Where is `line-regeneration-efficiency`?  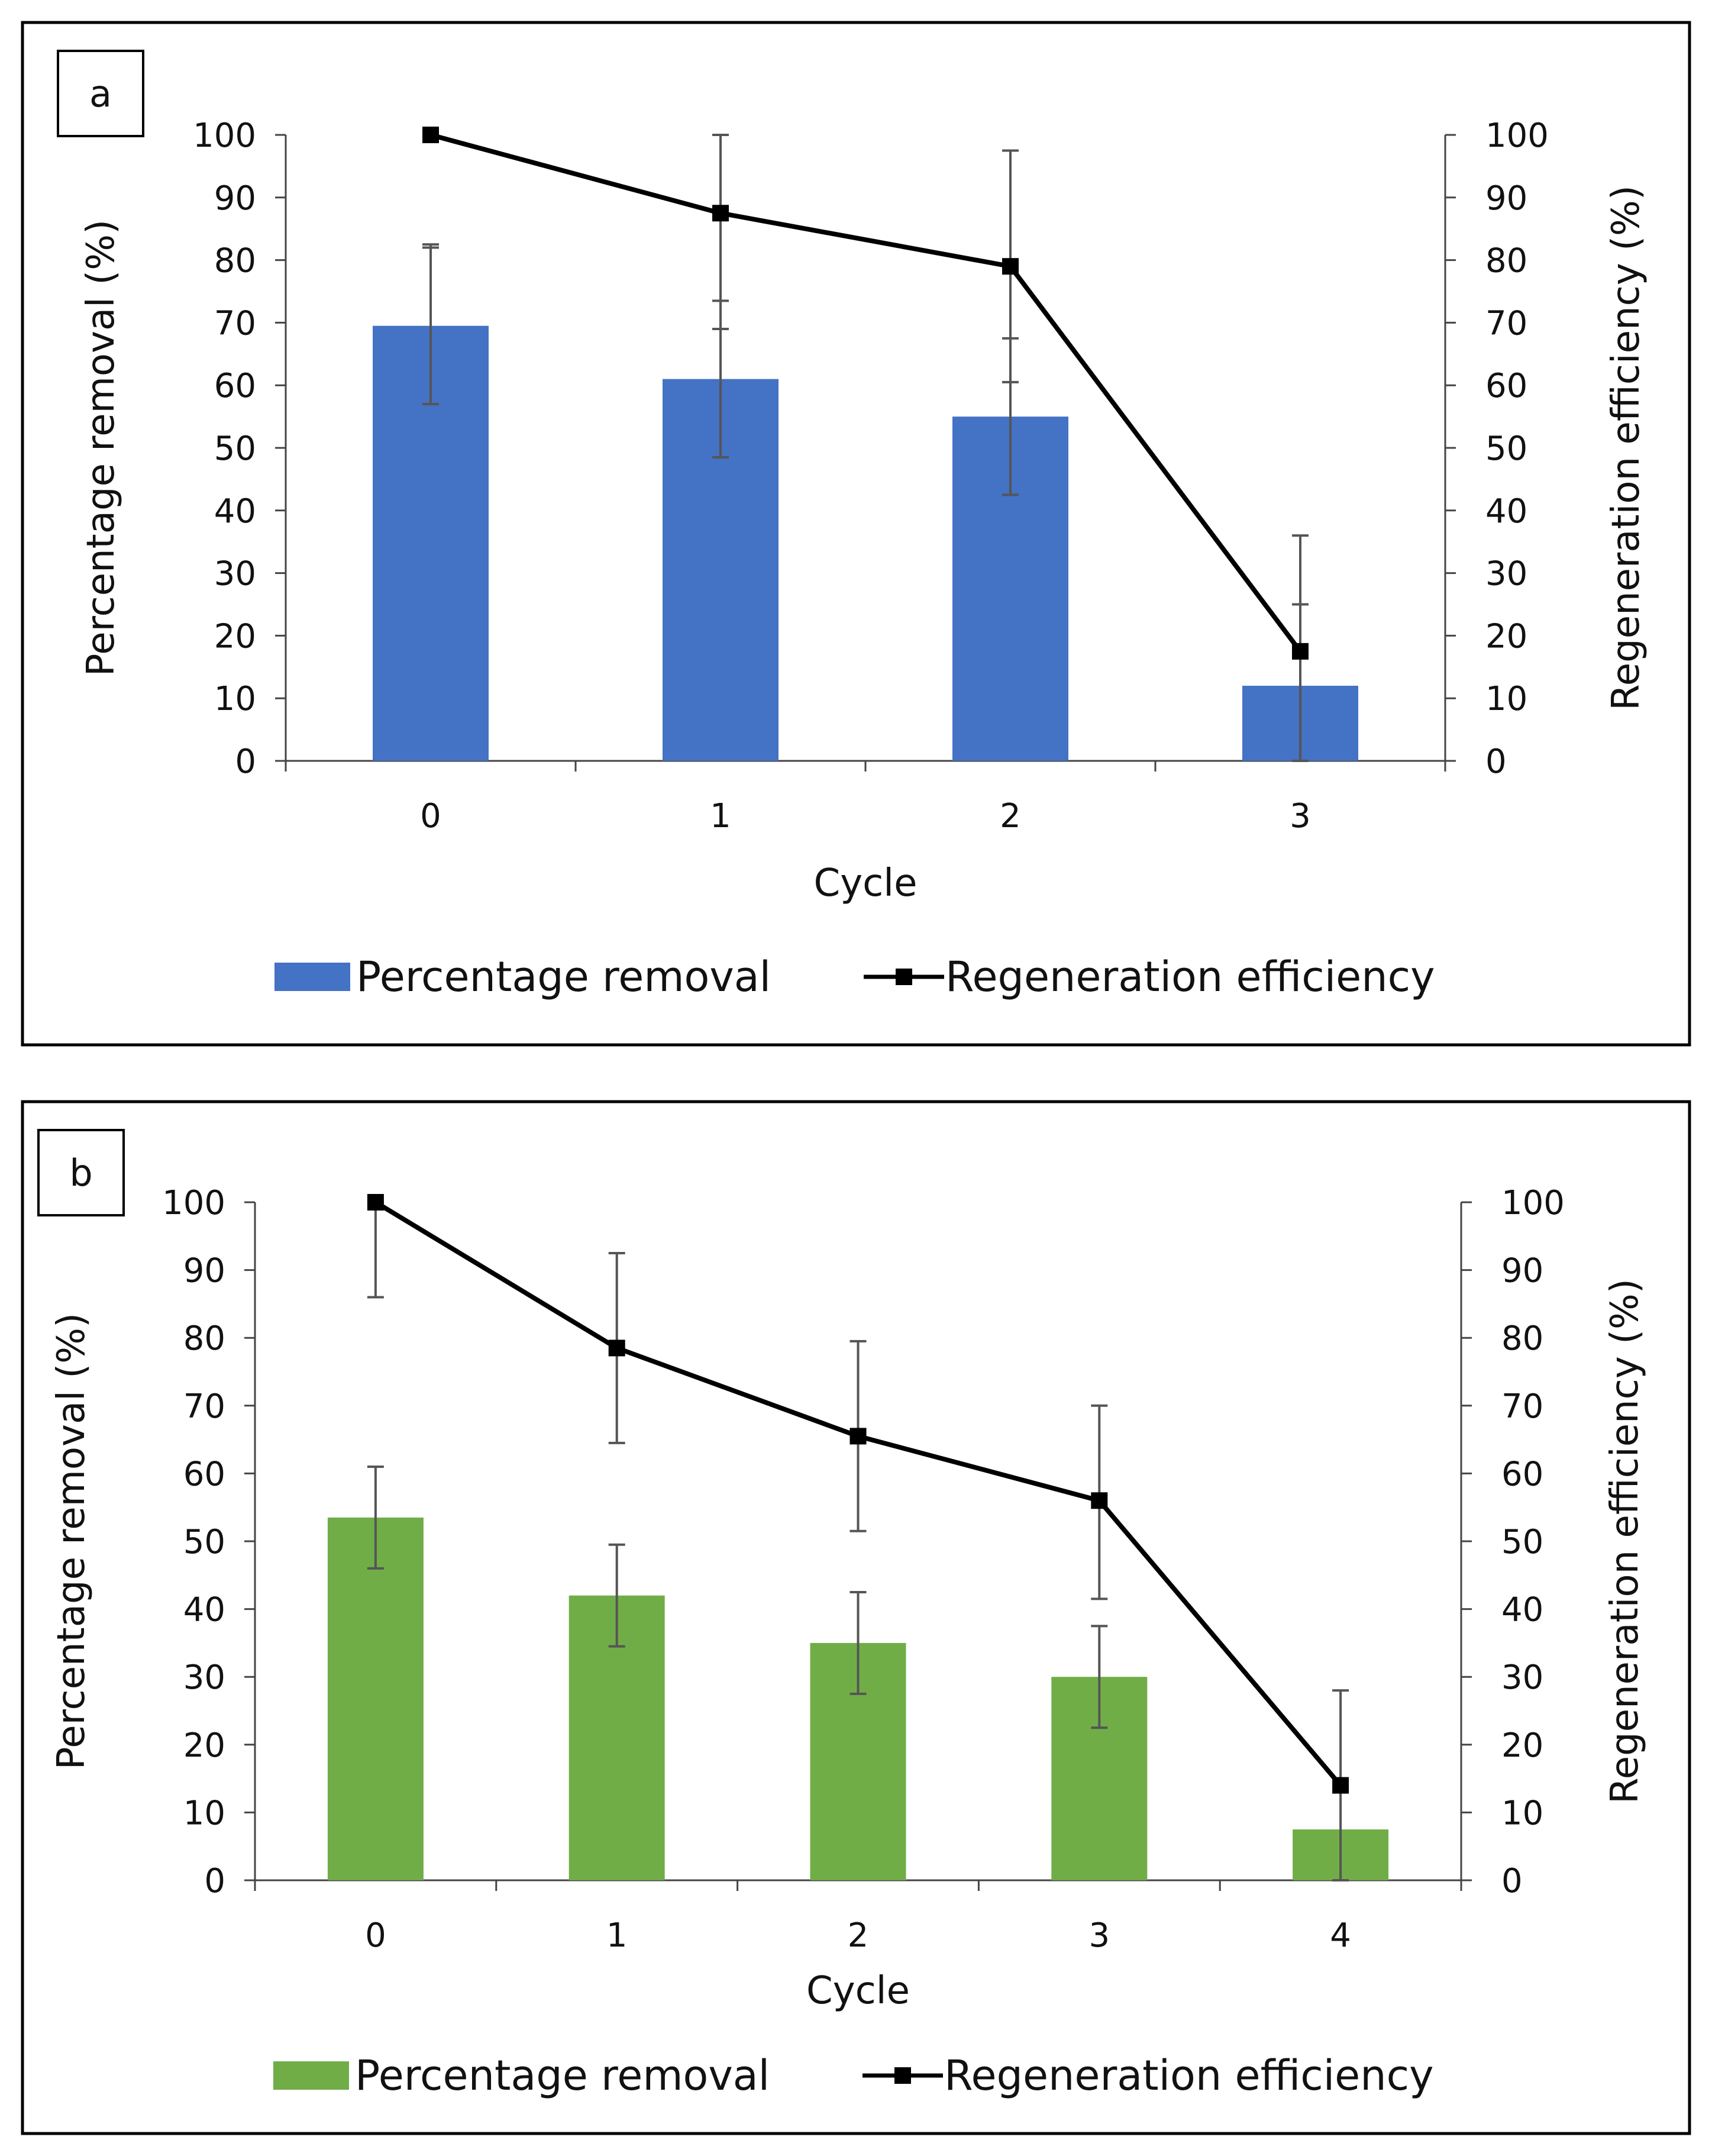 line-regeneration-efficiency is located at coordinates (866, 393).